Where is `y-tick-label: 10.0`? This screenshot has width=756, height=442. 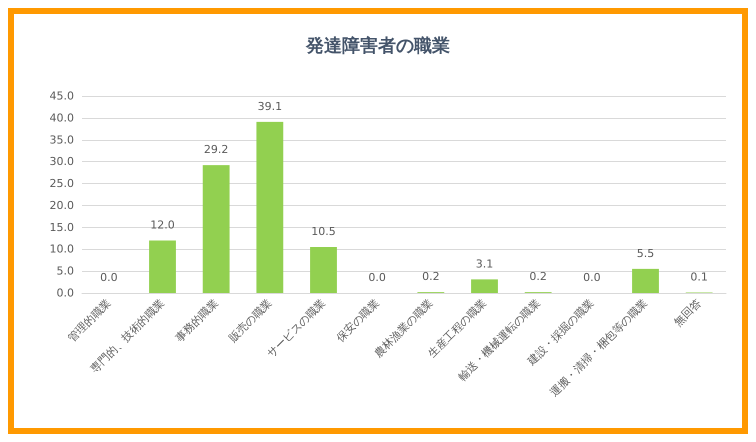 y-tick-label: 10.0 is located at coordinates (62, 249).